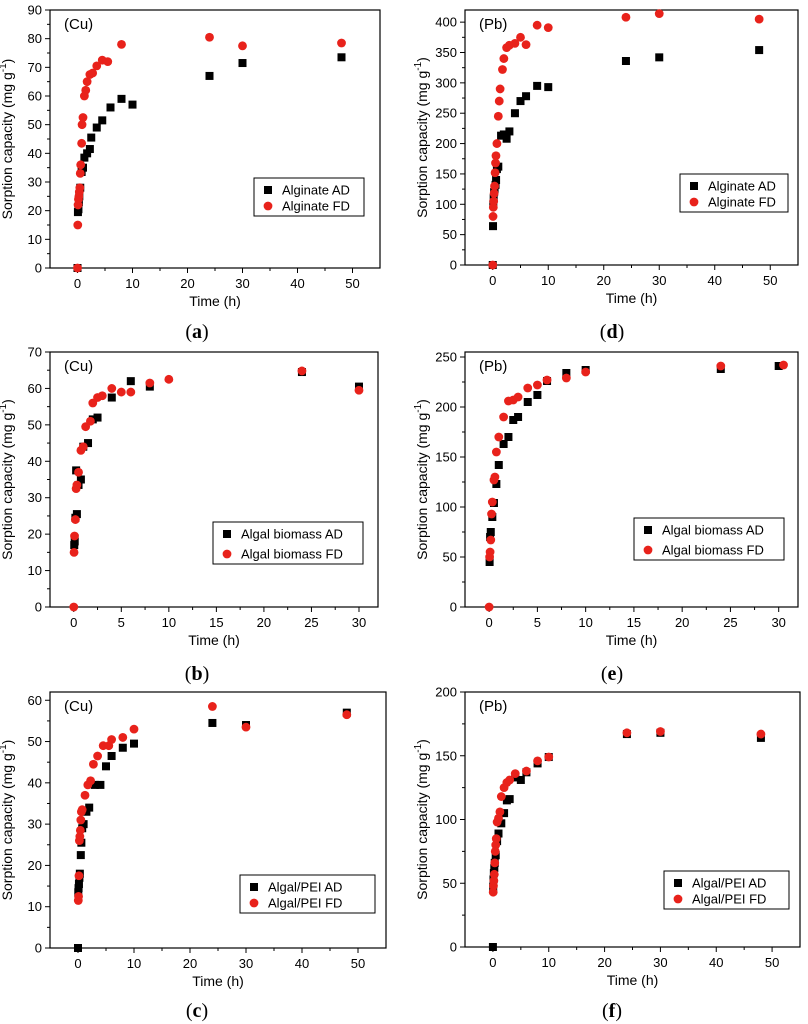  What do you see at coordinates (492, 962) in the screenshot?
I see `x-tick-label: 0` at bounding box center [492, 962].